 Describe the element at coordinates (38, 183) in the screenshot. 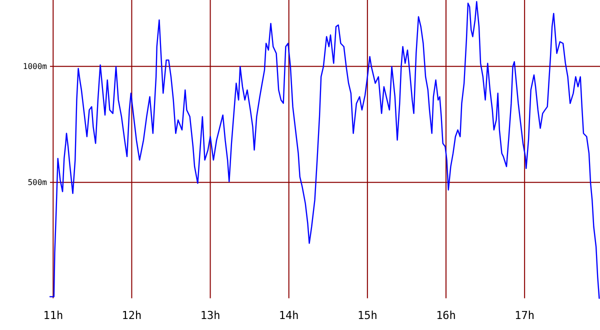

I see `y-tick-label: 500m` at that location.